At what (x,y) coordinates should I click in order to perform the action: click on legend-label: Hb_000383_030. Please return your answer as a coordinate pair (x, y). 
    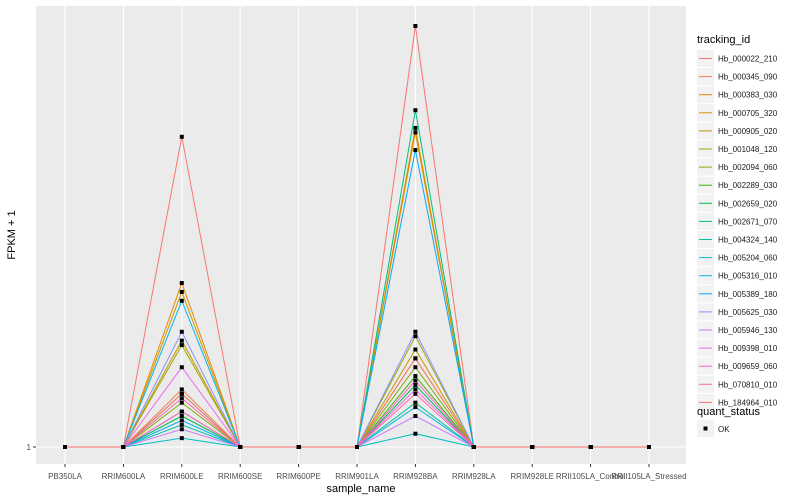
    Looking at the image, I should click on (748, 95).